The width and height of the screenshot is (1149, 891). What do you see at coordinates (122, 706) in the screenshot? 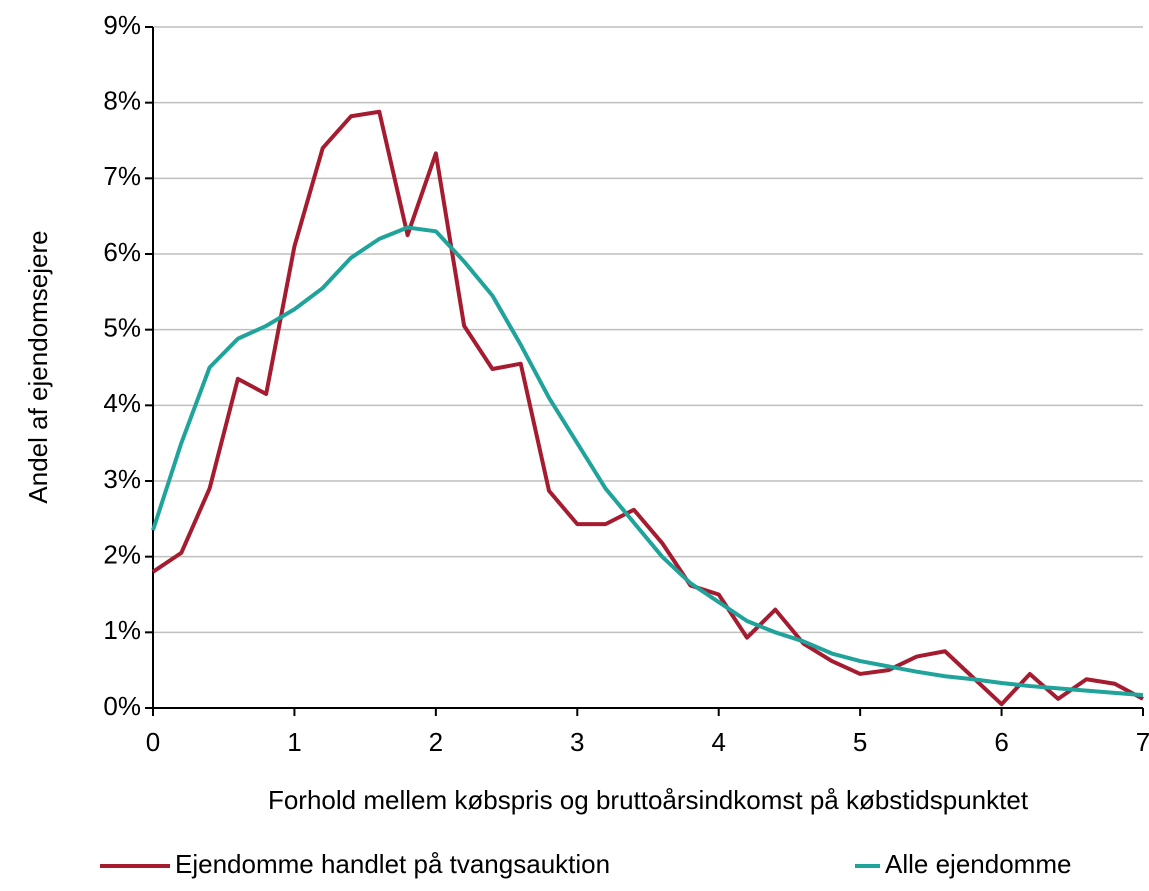
I see `y-tick-label: 0%` at bounding box center [122, 706].